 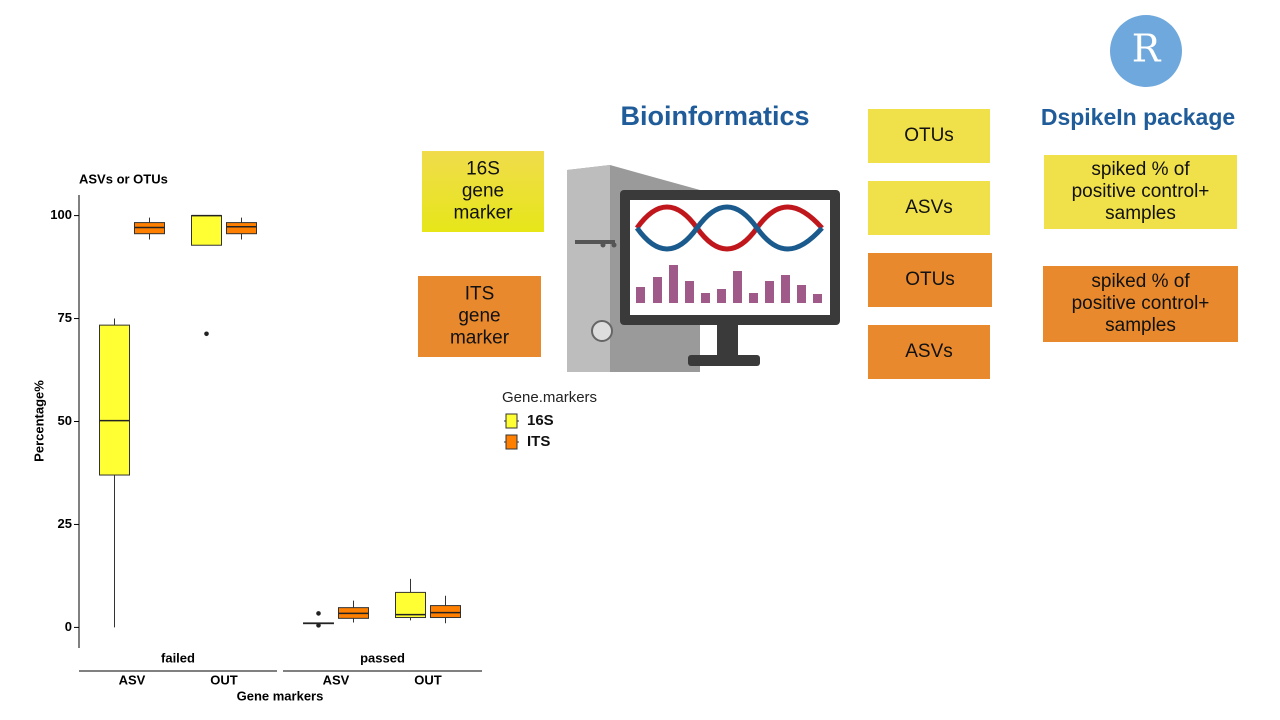 What do you see at coordinates (65, 523) in the screenshot?
I see `y-tick-label: 25` at bounding box center [65, 523].